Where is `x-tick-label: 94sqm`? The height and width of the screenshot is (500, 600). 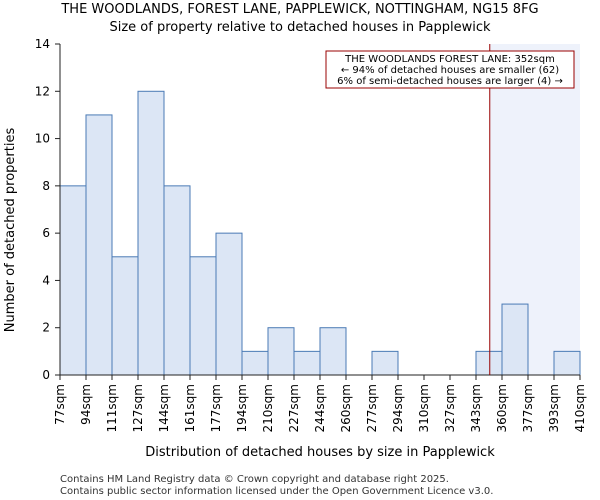 x-tick-label: 94sqm is located at coordinates (86, 404).